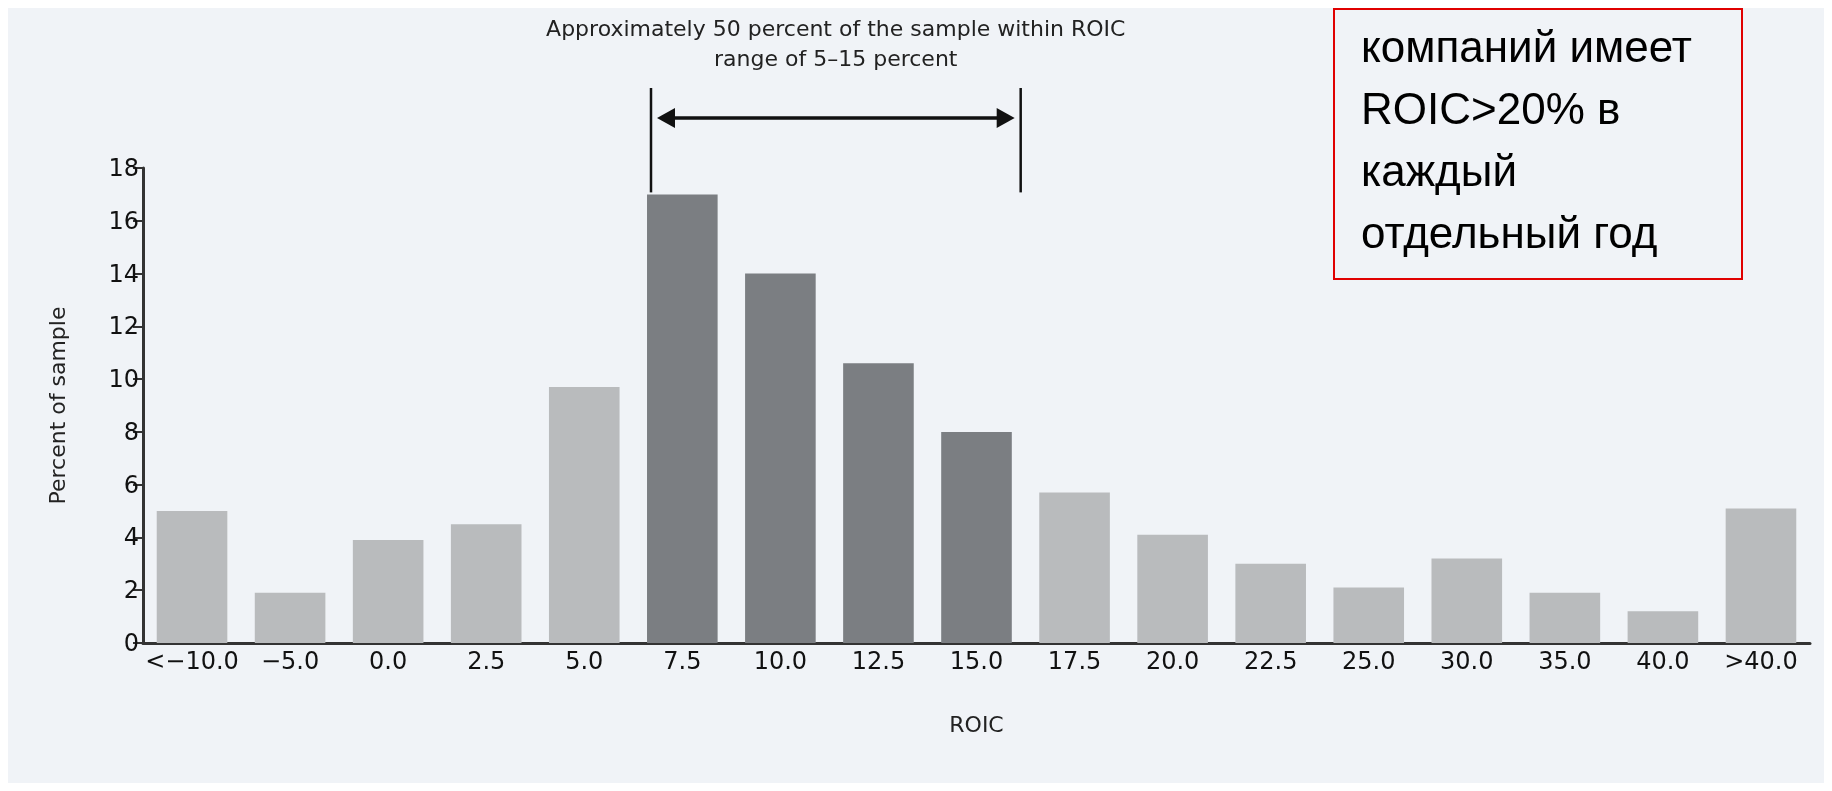 This screenshot has width=1832, height=791. Describe the element at coordinates (131, 590) in the screenshot. I see `y-tick-label: 2` at that location.